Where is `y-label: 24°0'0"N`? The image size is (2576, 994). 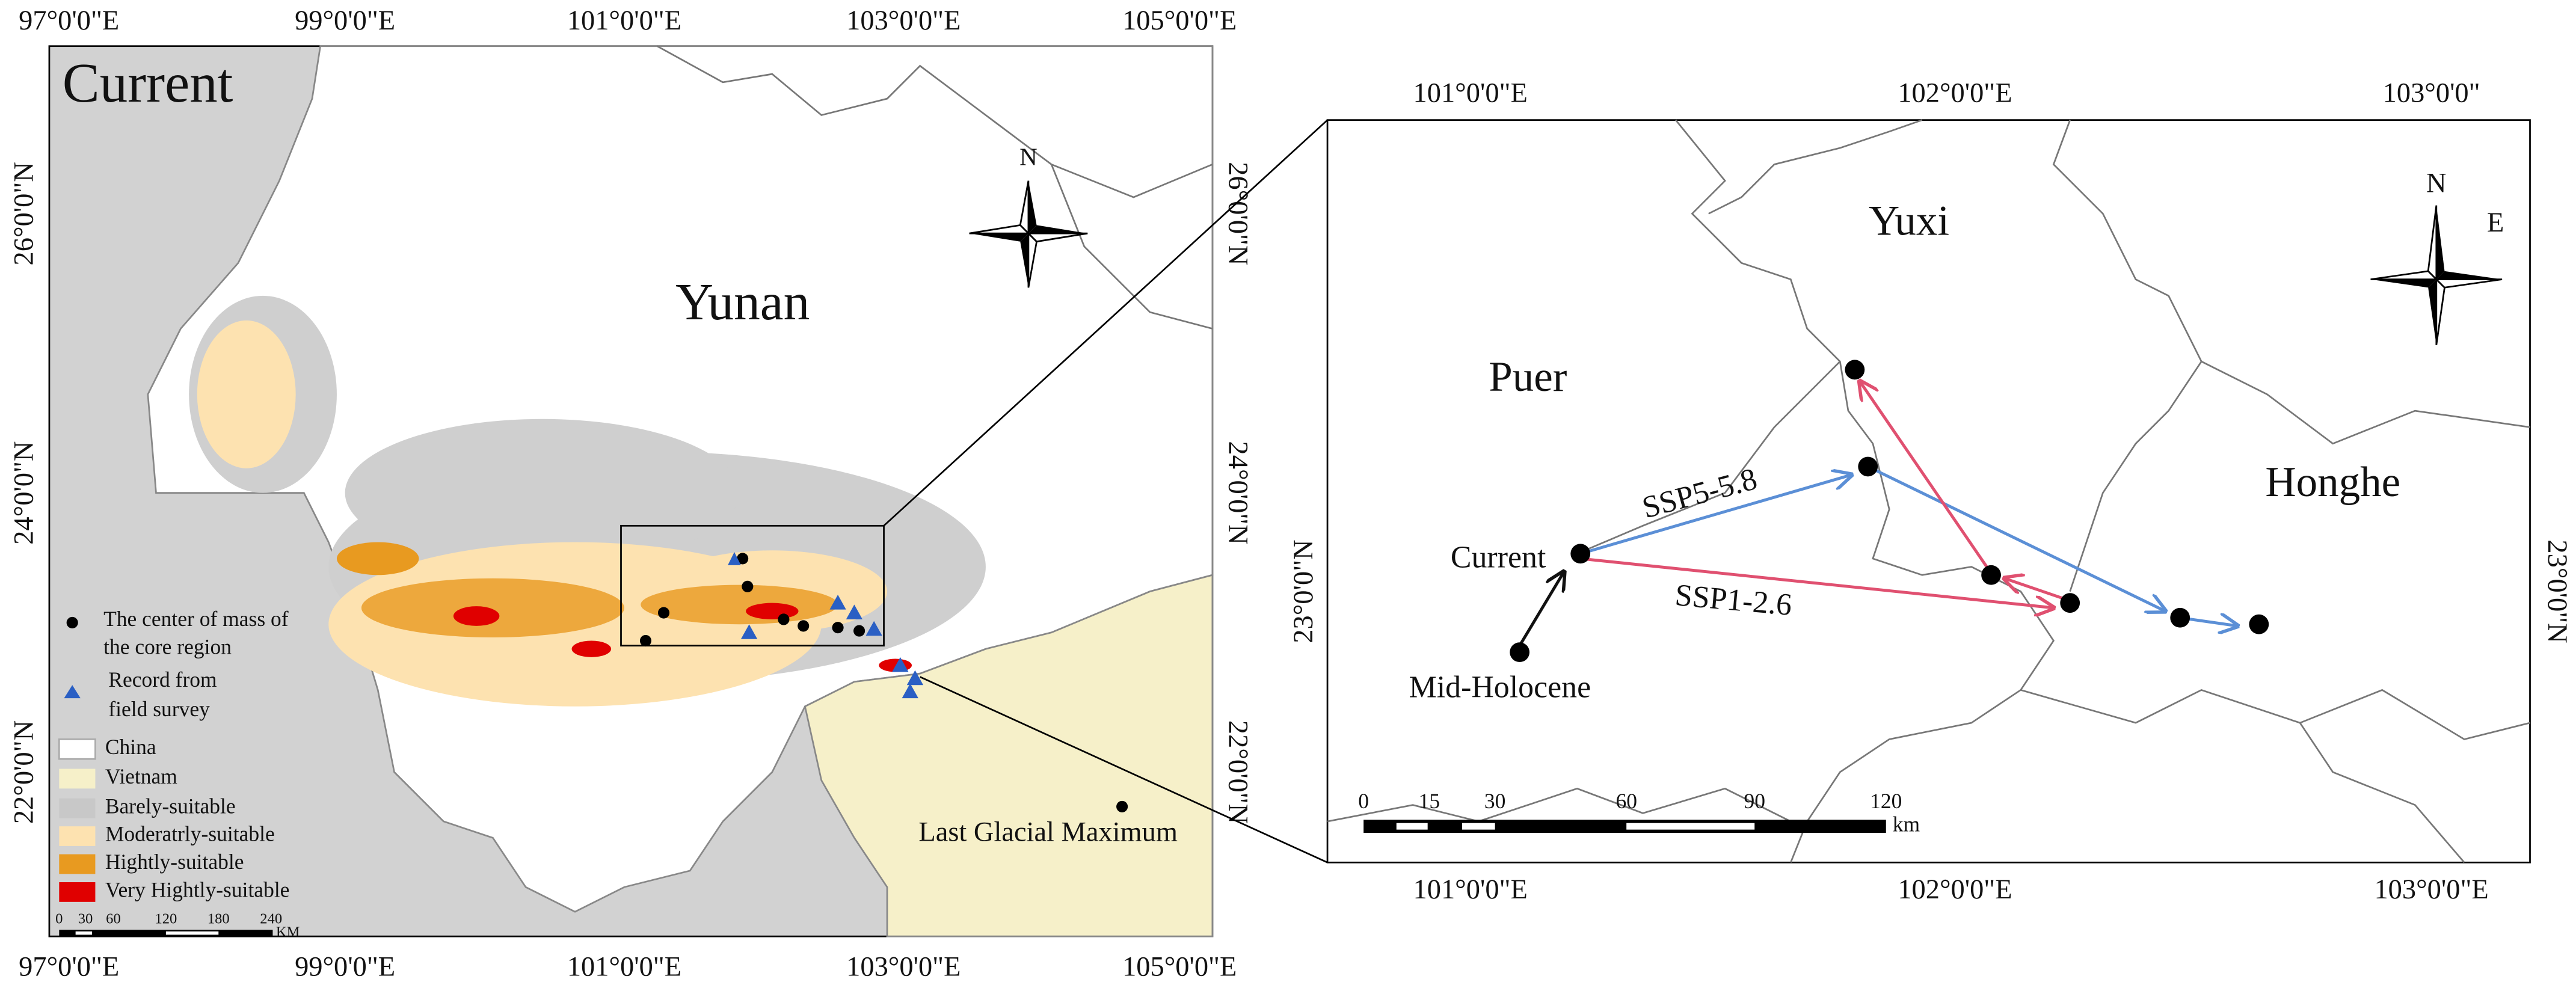 y-label: 24°0'0"N is located at coordinates (23, 493).